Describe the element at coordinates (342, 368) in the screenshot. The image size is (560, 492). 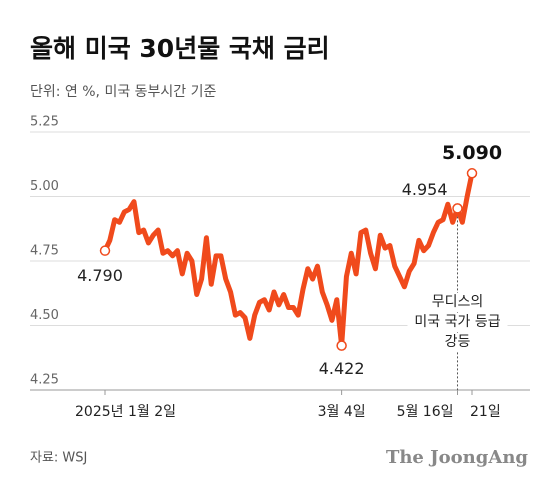
I see `value-label: 4.422` at that location.